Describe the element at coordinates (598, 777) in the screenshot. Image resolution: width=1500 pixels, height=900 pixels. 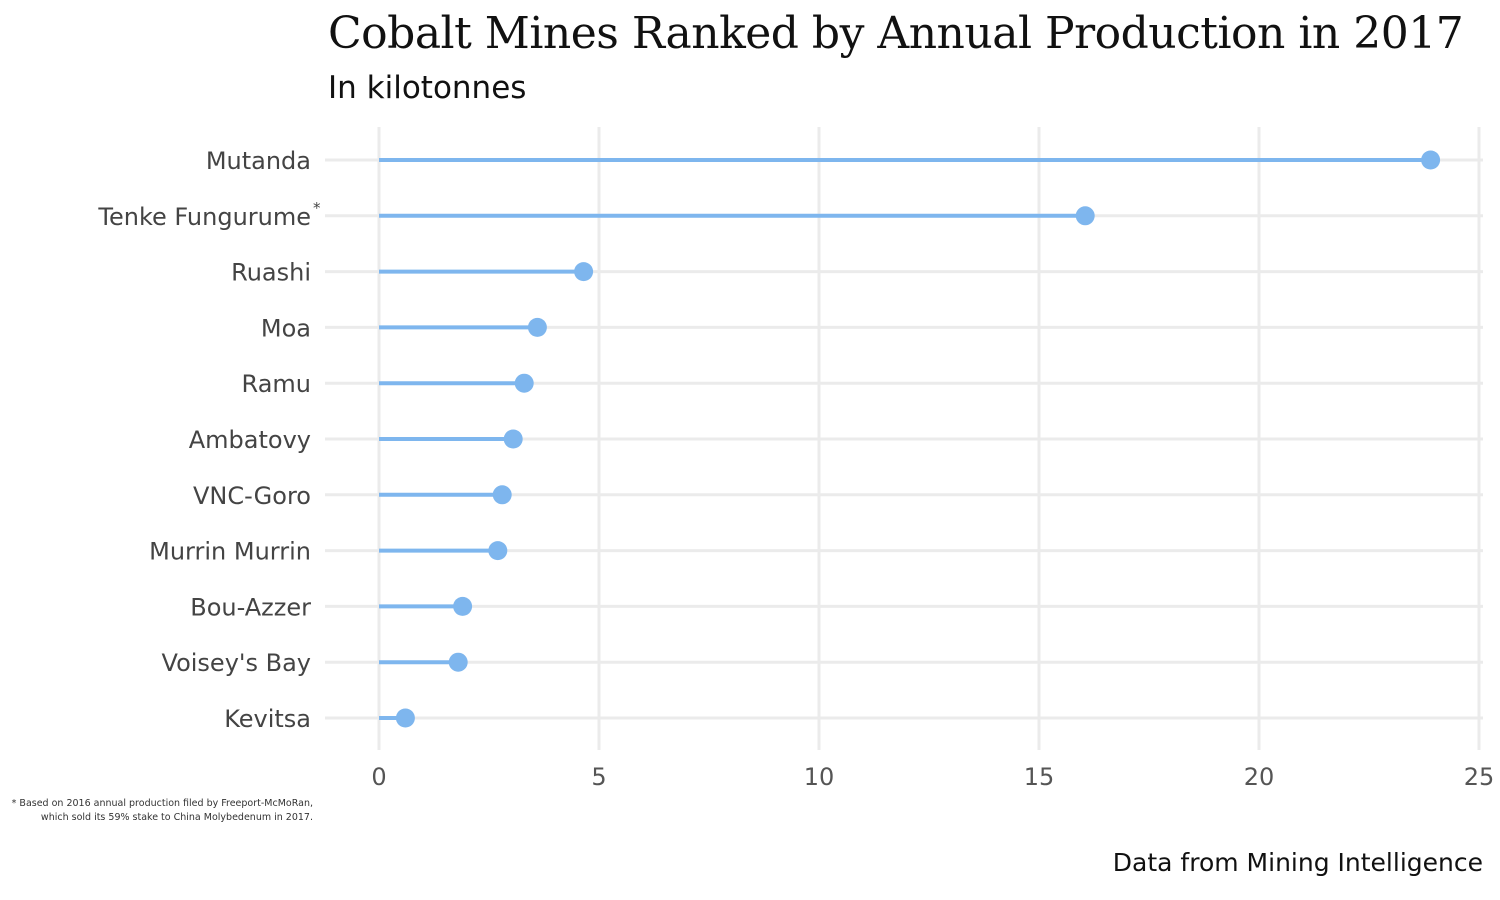
I see `x-tick-label: 5` at that location.